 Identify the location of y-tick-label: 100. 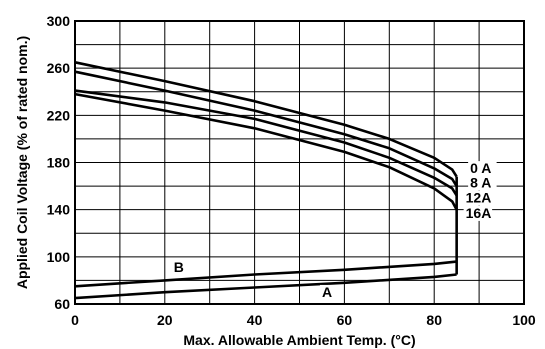
(59, 257).